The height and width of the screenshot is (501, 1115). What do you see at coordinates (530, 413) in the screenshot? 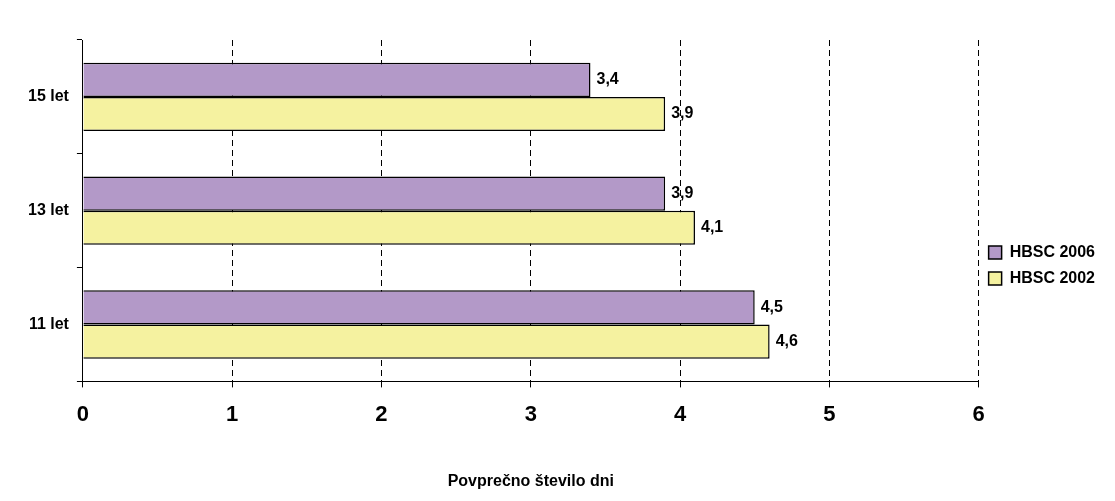
I see `x-tick-label: 3` at bounding box center [530, 413].